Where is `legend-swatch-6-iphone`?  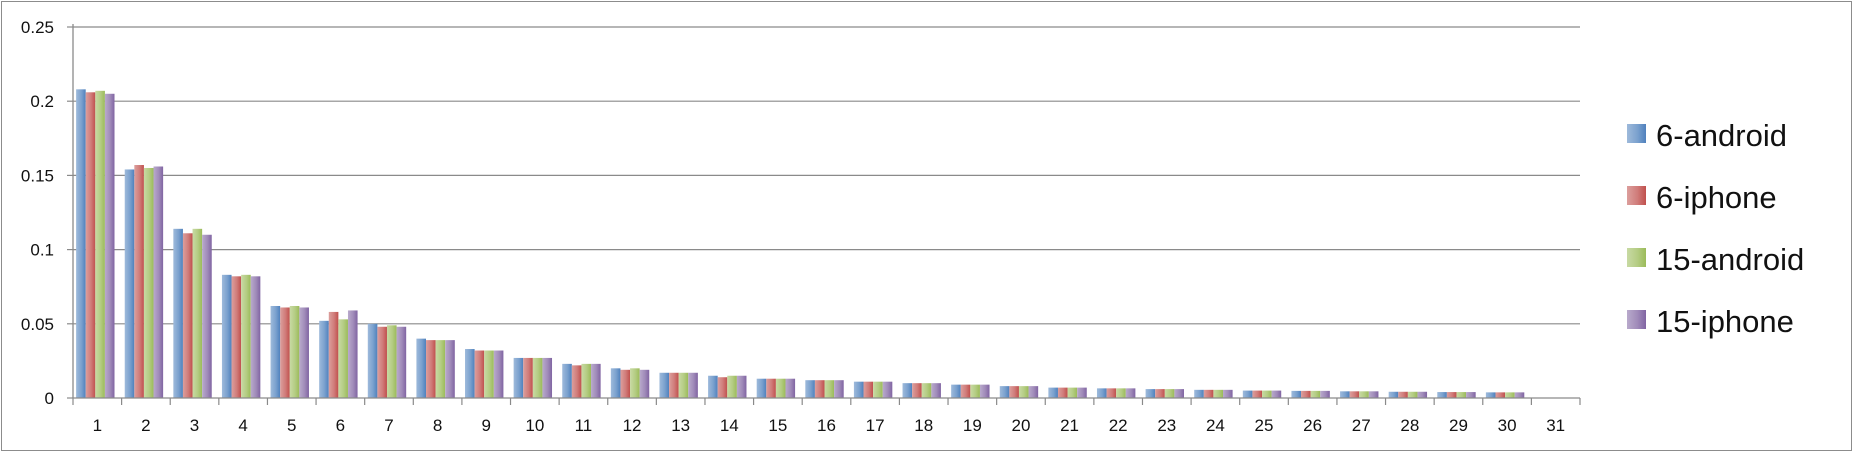 legend-swatch-6-iphone is located at coordinates (1636, 195).